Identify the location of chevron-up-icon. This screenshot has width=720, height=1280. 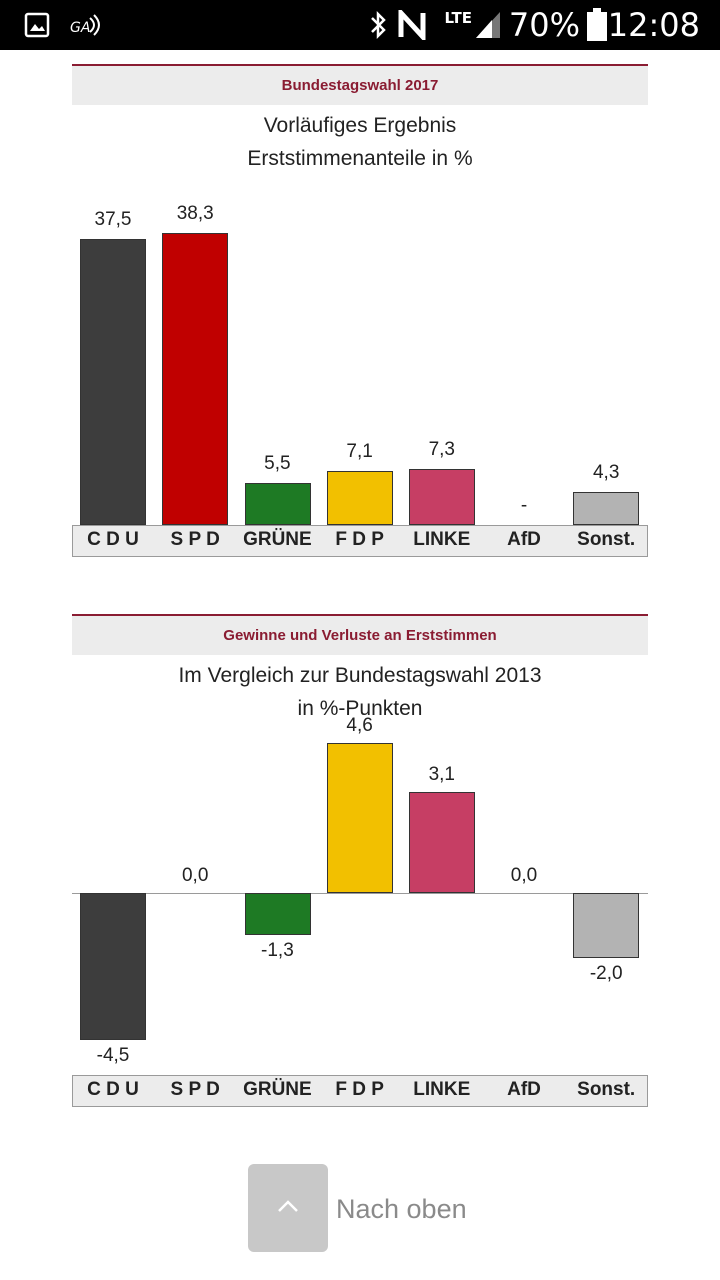
(288, 1206).